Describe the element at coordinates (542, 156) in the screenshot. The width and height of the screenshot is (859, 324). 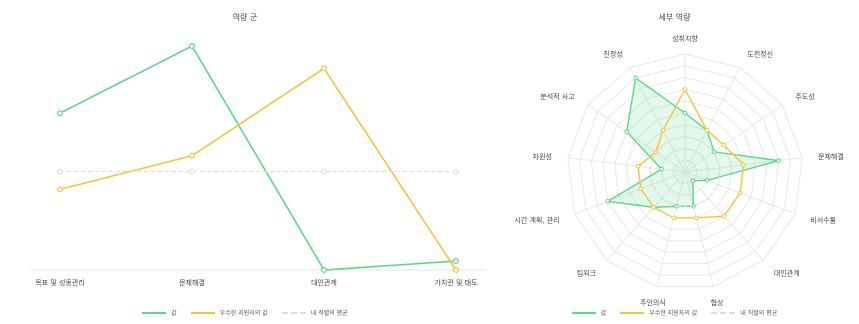
I see `radar-axis-label: 차원성` at that location.